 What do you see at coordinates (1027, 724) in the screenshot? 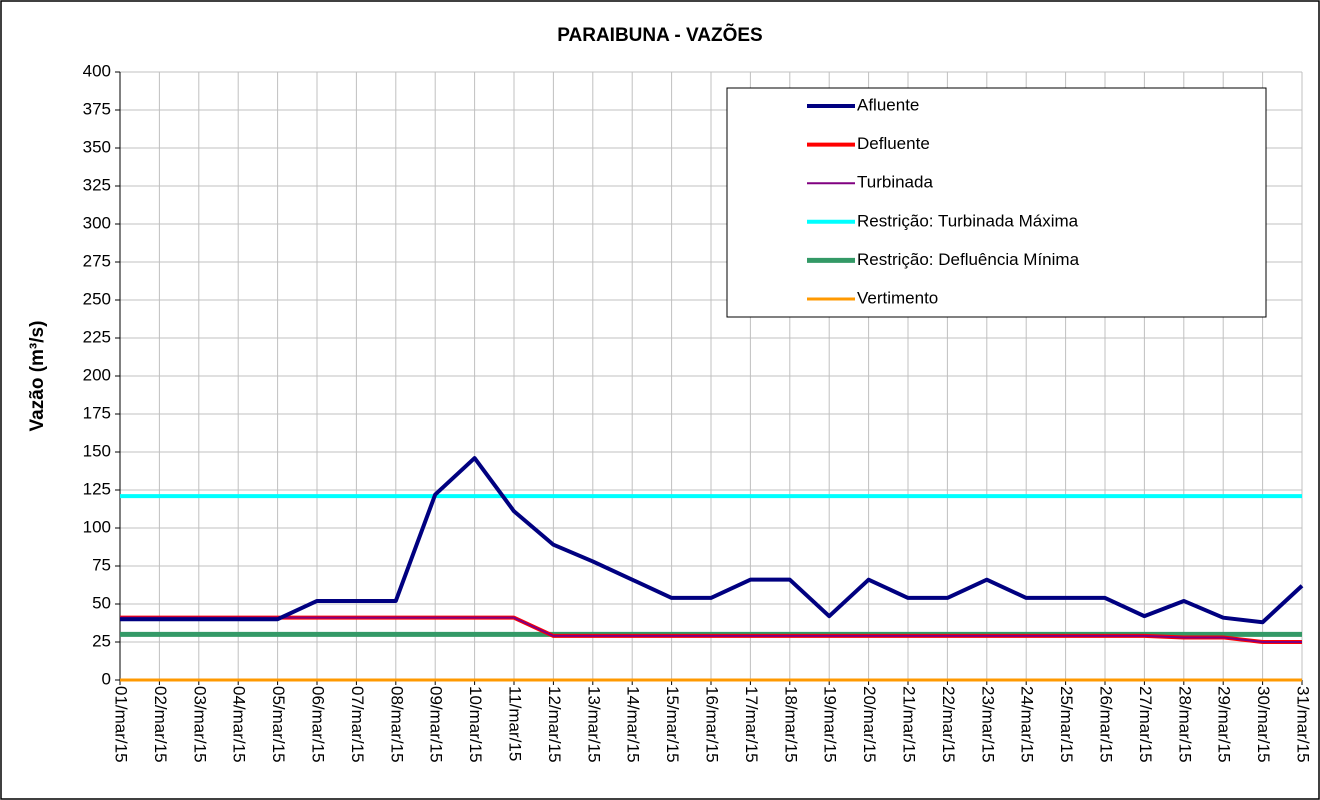
I see `x-tick-label: 24/mar/15` at bounding box center [1027, 724].